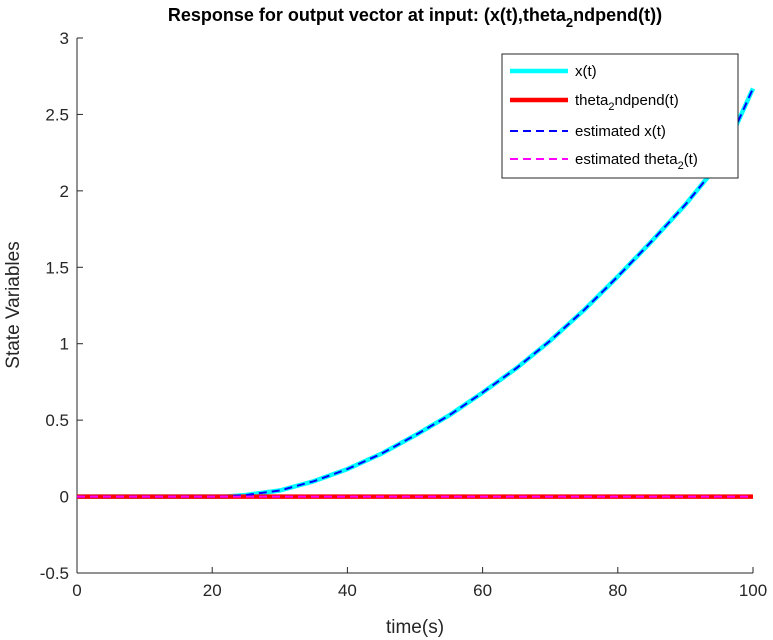 This screenshot has width=773, height=640. I want to click on y-tick-label: -0.5, so click(54, 573).